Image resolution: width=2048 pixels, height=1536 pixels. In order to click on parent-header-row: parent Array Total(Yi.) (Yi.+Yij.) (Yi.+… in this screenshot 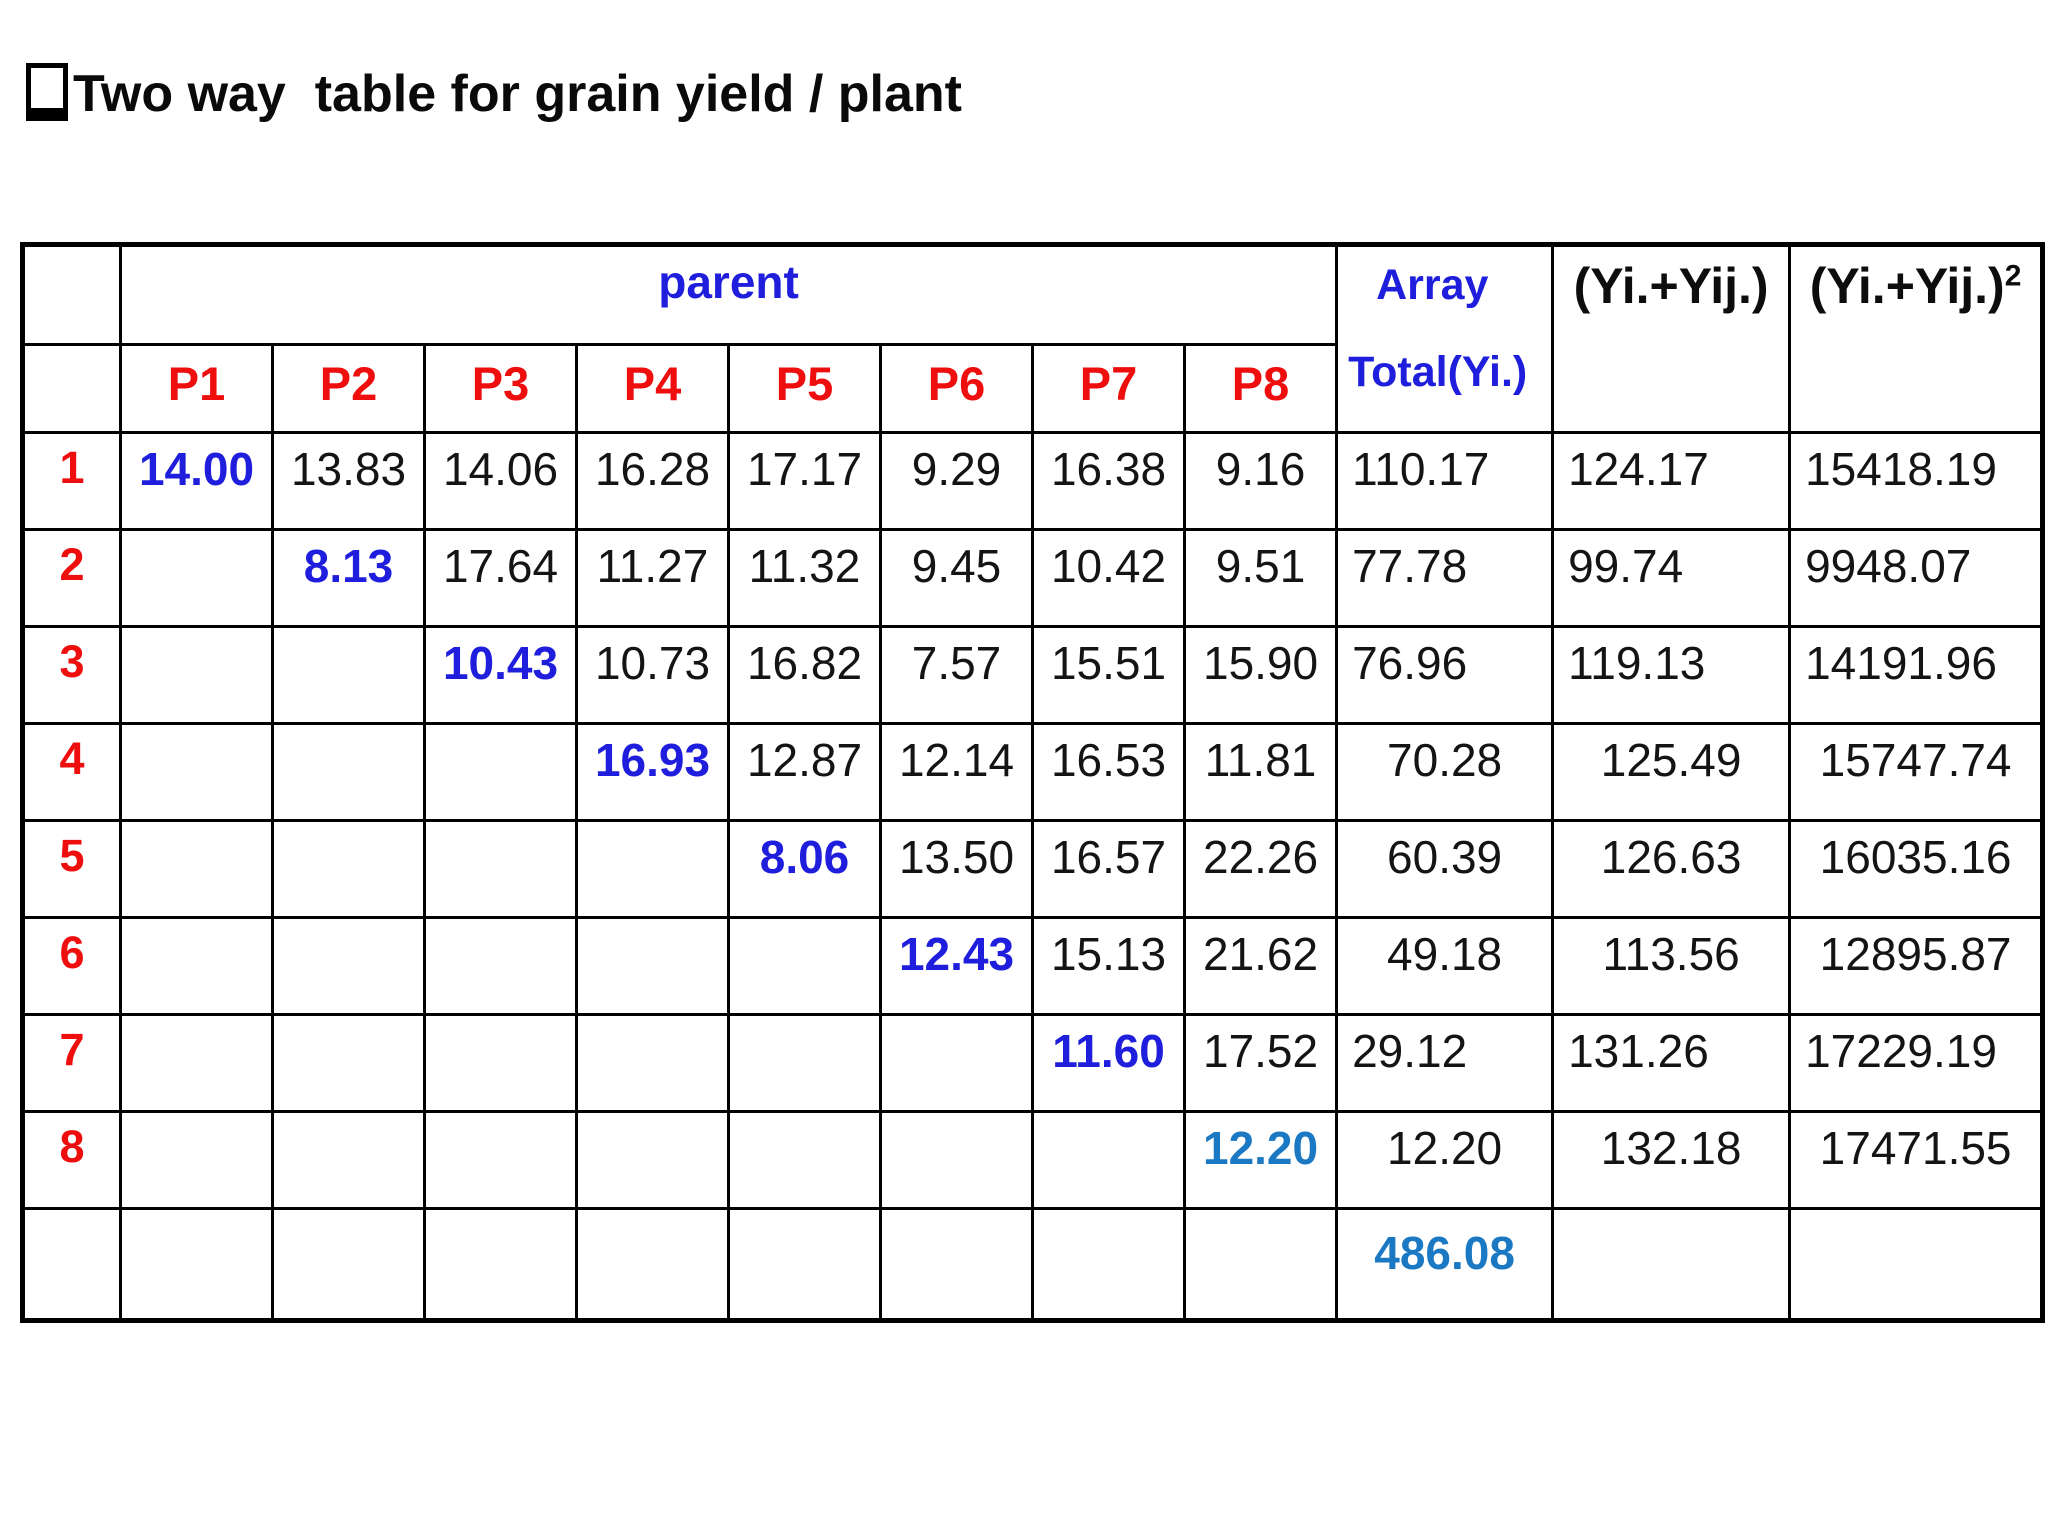, I will do `click(1033, 338)`.